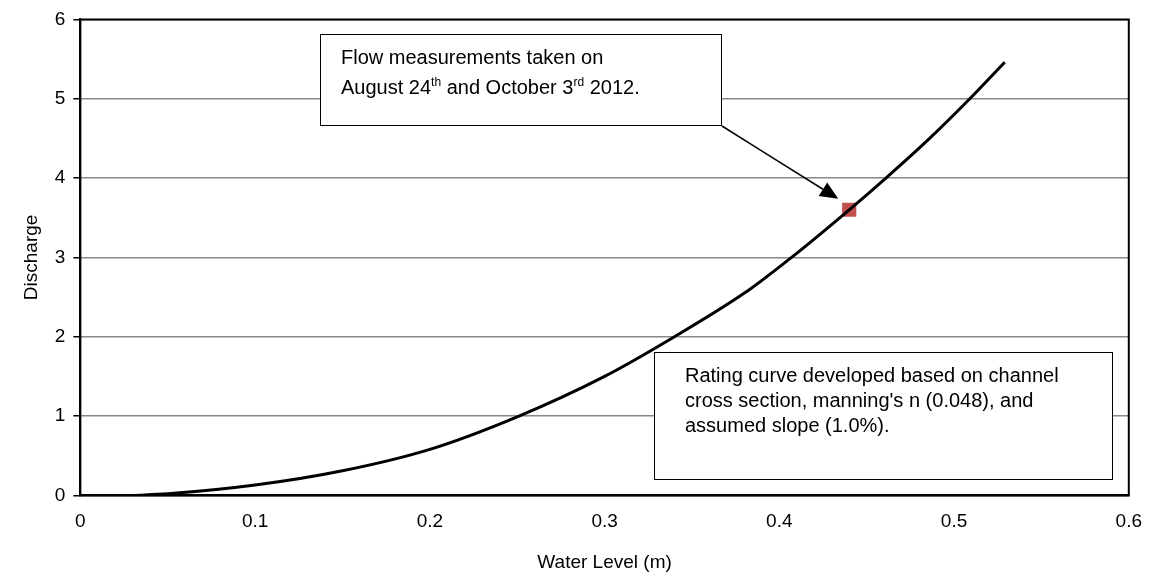 Image resolution: width=1150 pixels, height=582 pixels. Describe the element at coordinates (60, 177) in the screenshot. I see `y-tick-label: 4` at that location.